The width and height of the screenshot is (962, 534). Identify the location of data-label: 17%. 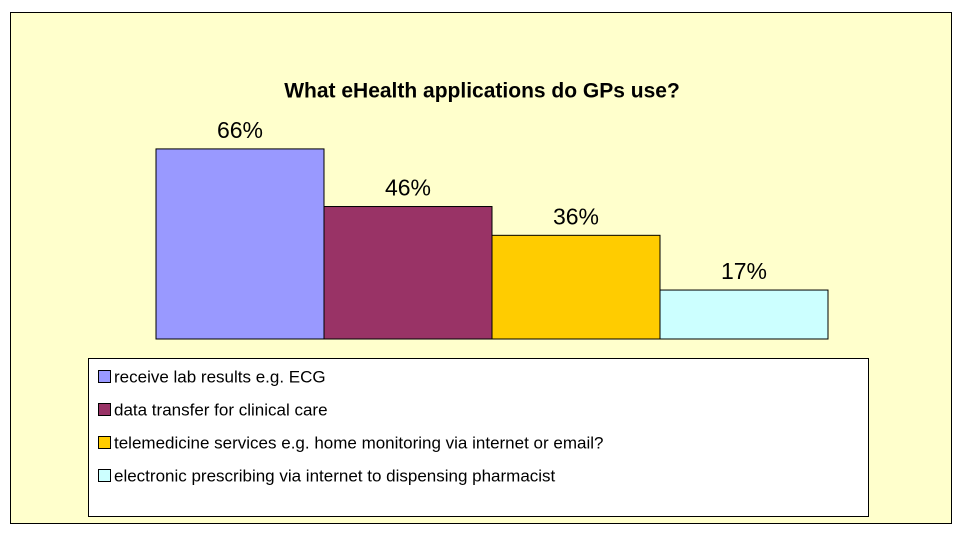
(744, 271).